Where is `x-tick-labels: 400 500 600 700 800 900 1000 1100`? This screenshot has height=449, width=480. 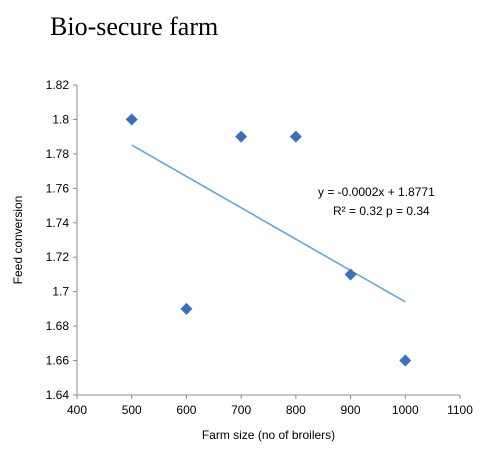 x-tick-labels: 400 500 600 700 800 900 1000 1100 is located at coordinates (270, 410).